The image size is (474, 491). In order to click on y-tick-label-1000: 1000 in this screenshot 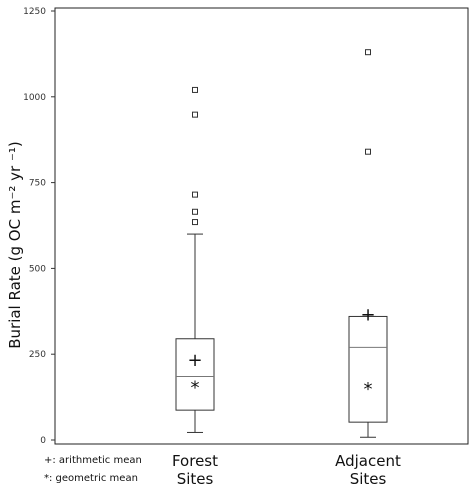, I will do `click(34, 98)`.